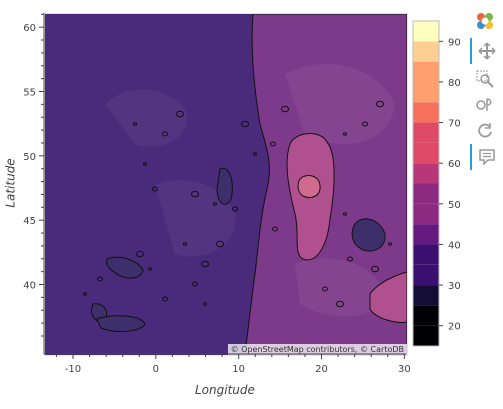 The width and height of the screenshot is (503, 409). I want to click on box-zoom-icon, so click(485, 79).